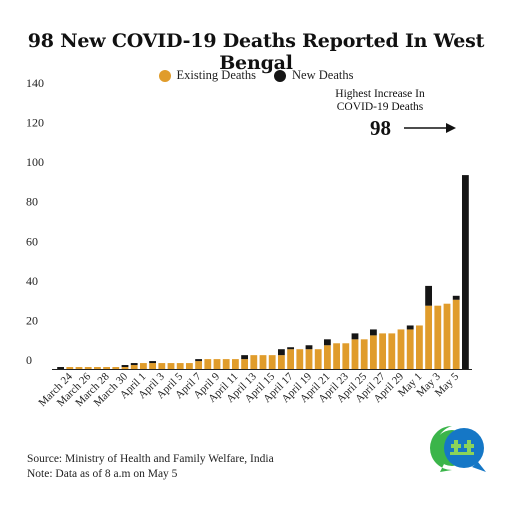 This screenshot has width=512, height=512. I want to click on annotation-arrow, so click(430, 128).